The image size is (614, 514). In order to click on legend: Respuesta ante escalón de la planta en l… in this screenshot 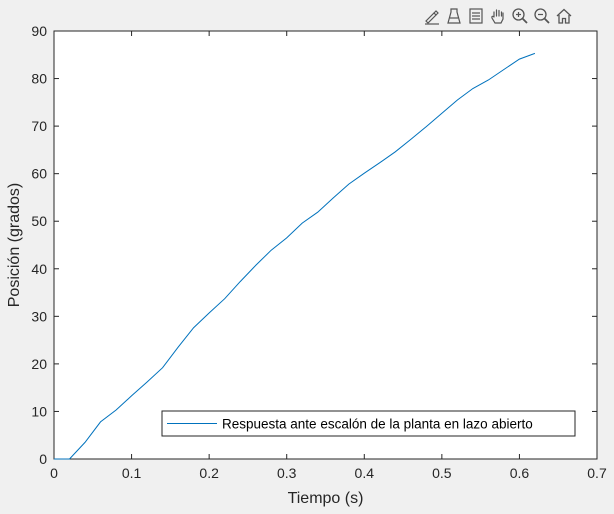, I will do `click(368, 423)`.